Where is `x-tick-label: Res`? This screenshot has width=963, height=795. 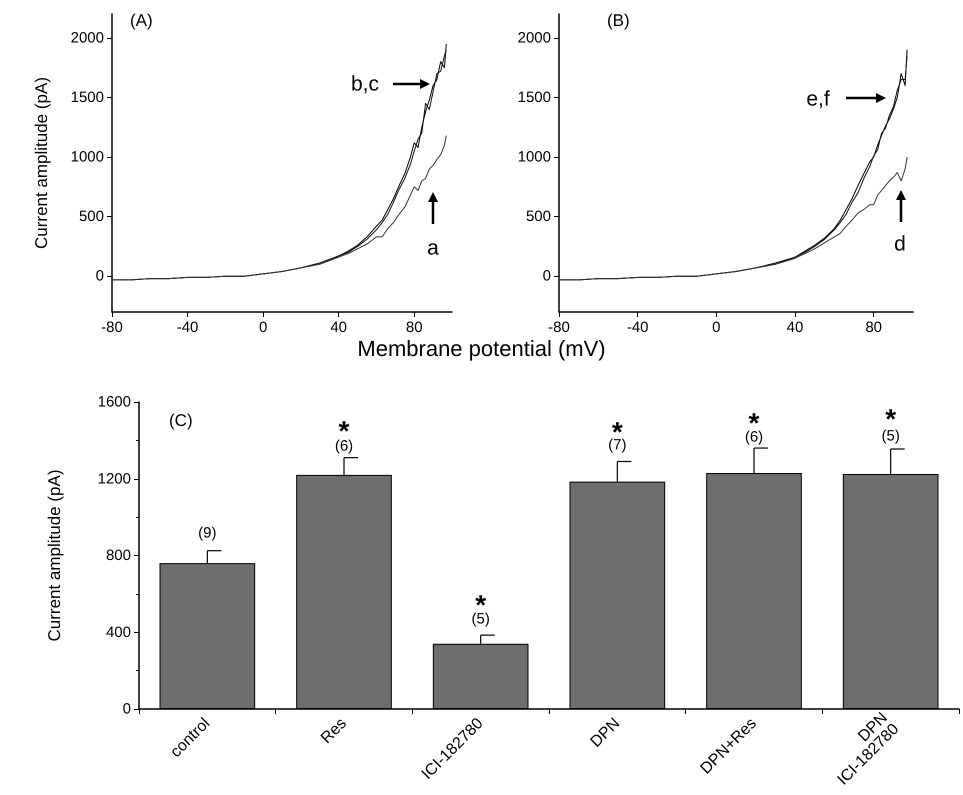 x-tick-label: Res is located at coordinates (334, 731).